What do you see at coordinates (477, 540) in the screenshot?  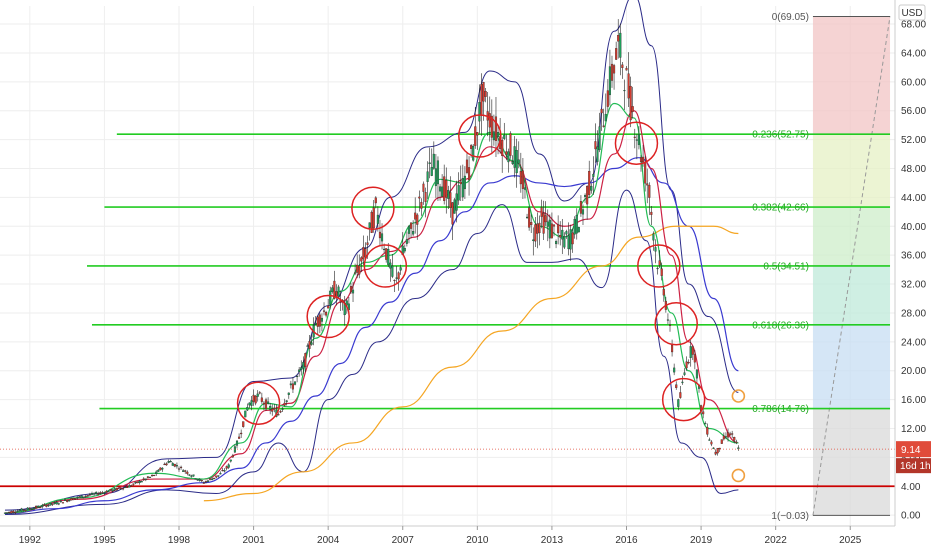 I see `x-tick-label-2010: 2010` at bounding box center [477, 540].